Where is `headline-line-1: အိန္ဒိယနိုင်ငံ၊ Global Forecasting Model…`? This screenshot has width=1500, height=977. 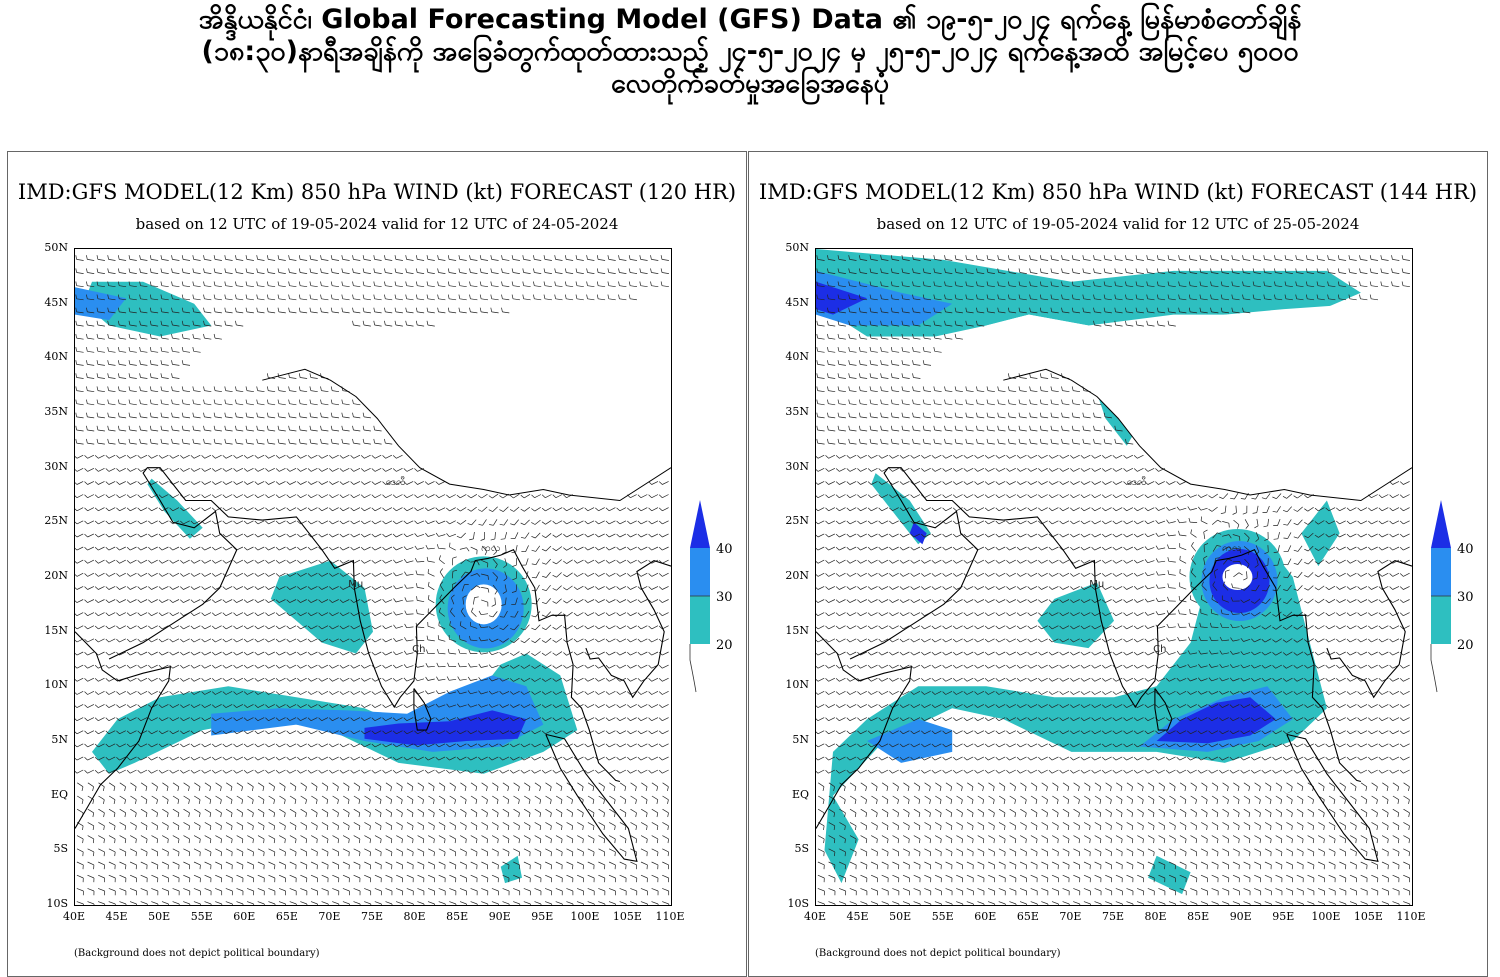
headline-line-1: အိန္ဒိယနိုင်ငံ၊ Global Forecasting Model… is located at coordinates (750, 19).